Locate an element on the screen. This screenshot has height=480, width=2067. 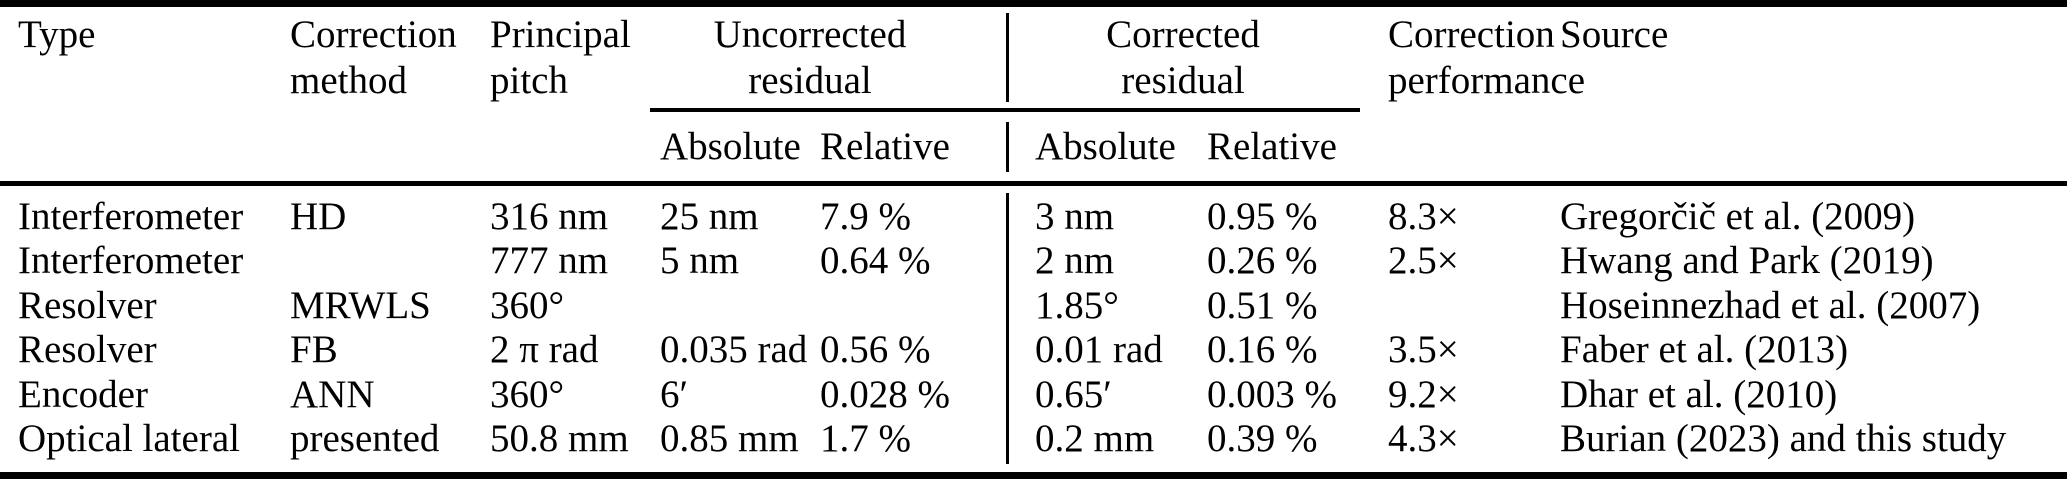
cell-corrected-absolute: 0.2 mm is located at coordinates (1095, 438).